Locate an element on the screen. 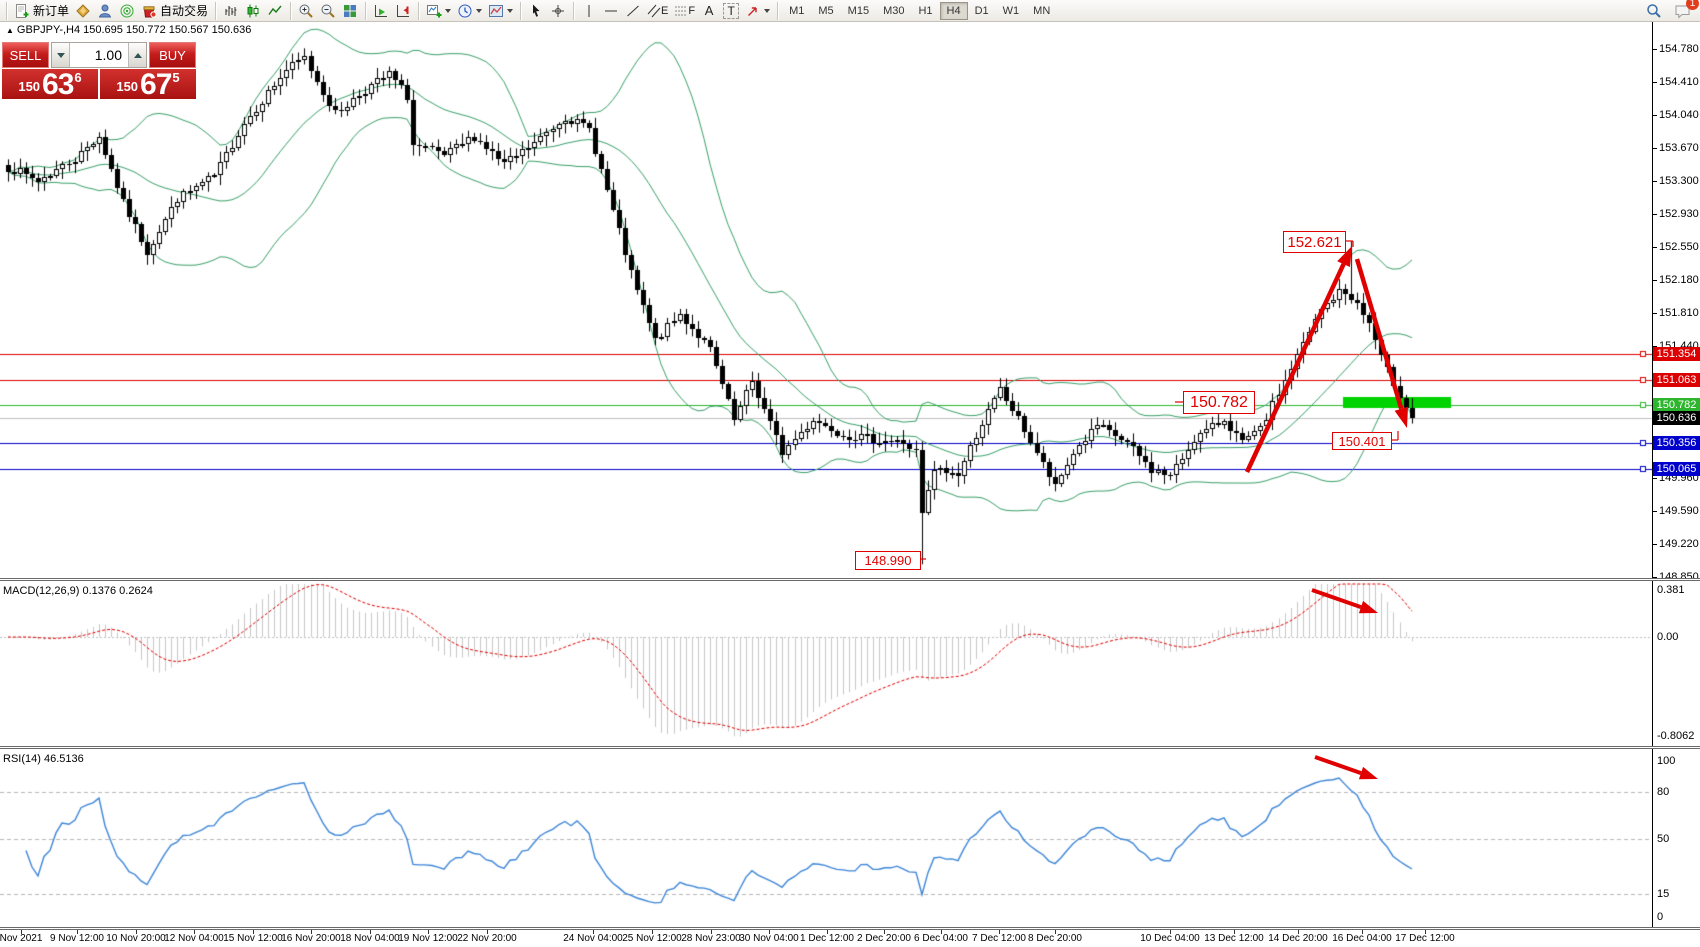 This screenshot has width=1700, height=947. equidistant-channel-tool: E is located at coordinates (657, 11).